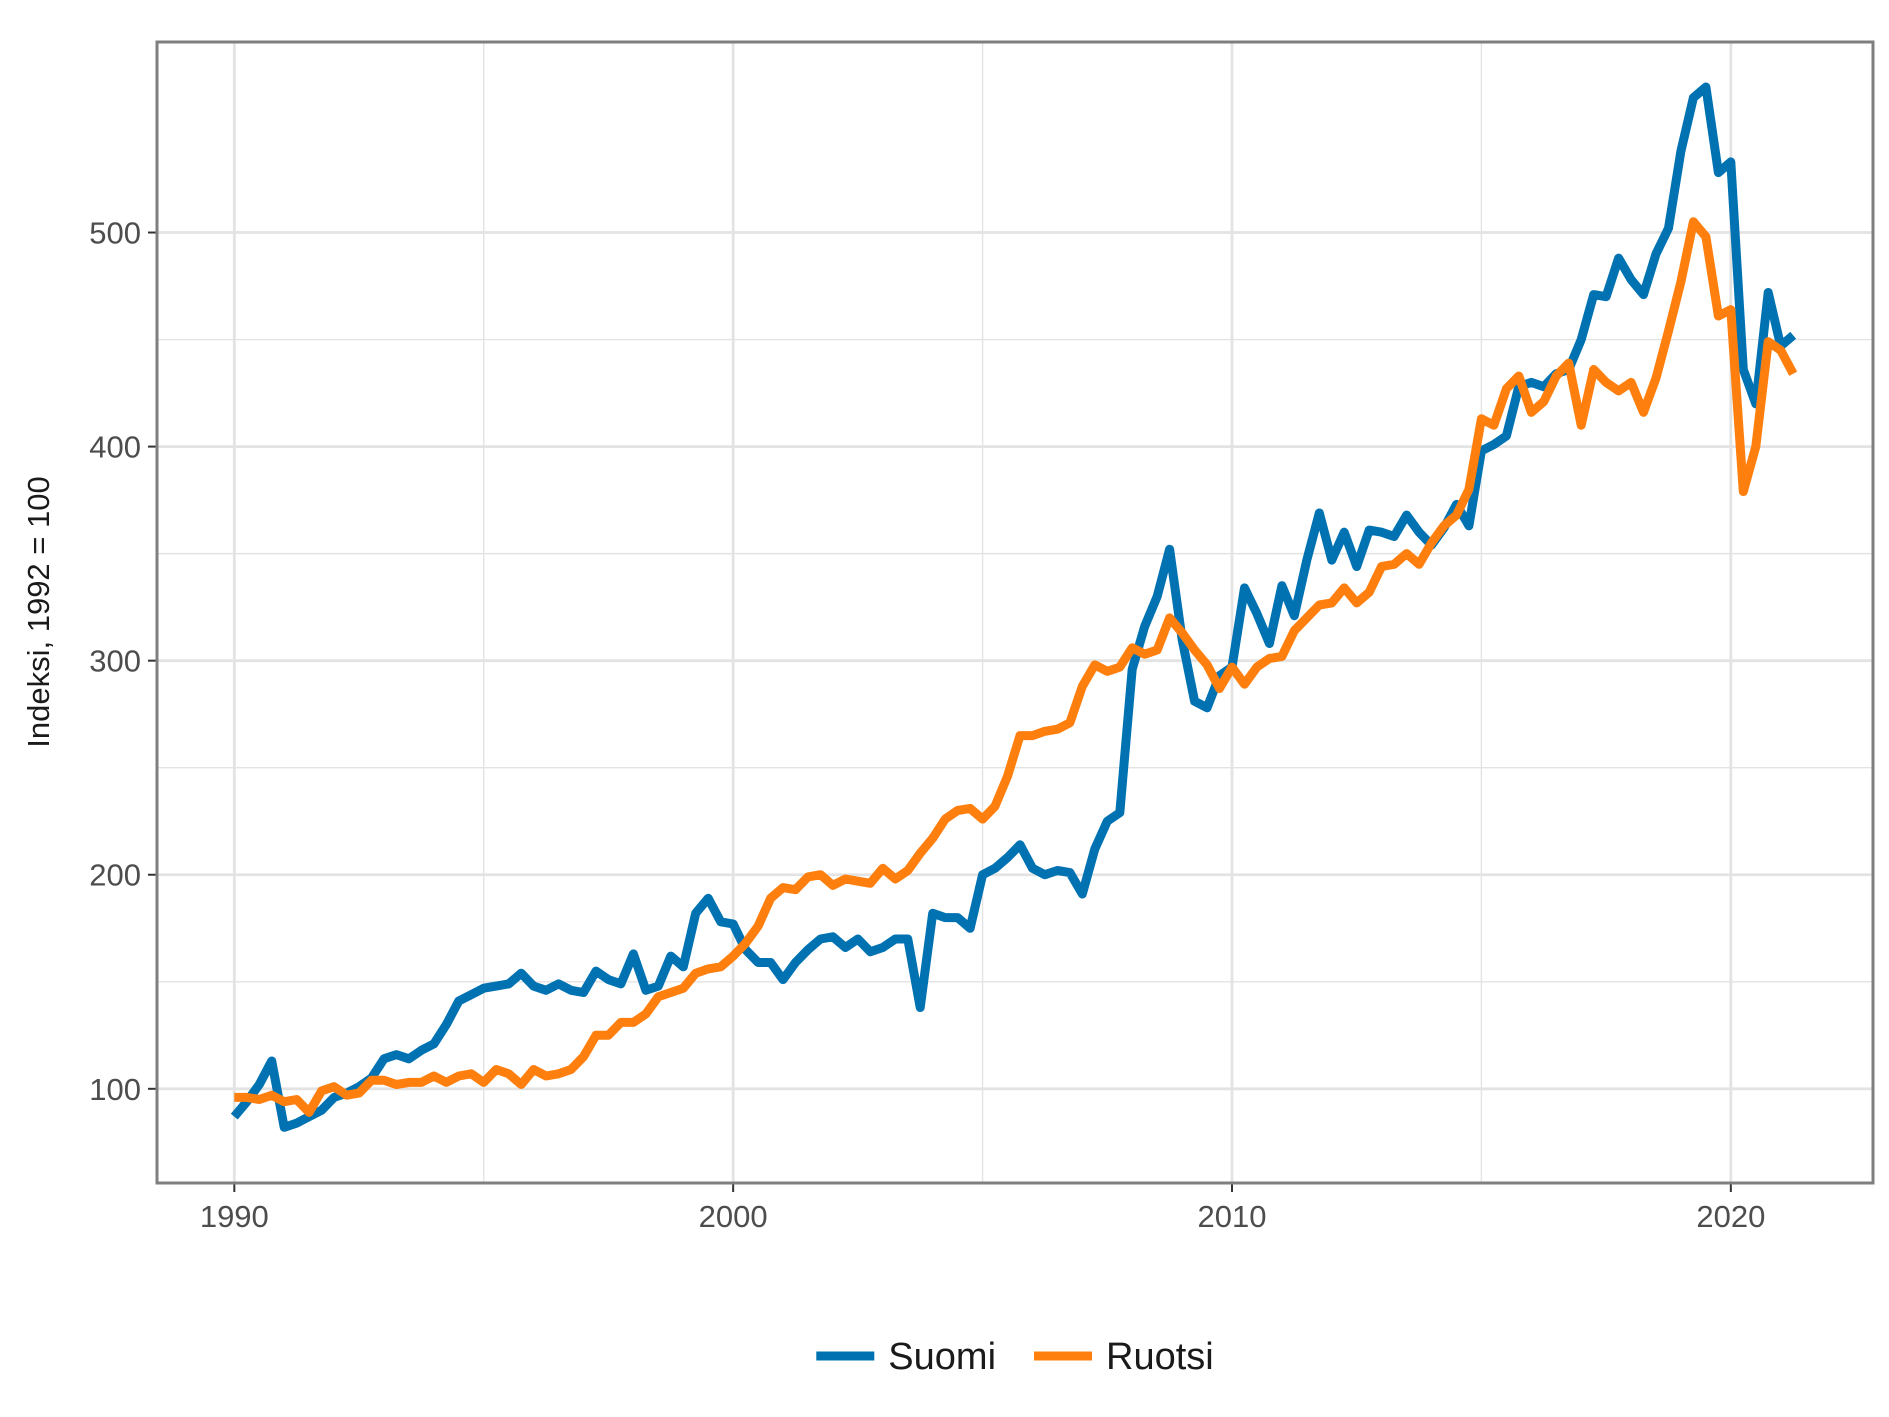 The image size is (1889, 1417). Describe the element at coordinates (234, 1216) in the screenshot. I see `x-tick-label: 1990` at that location.